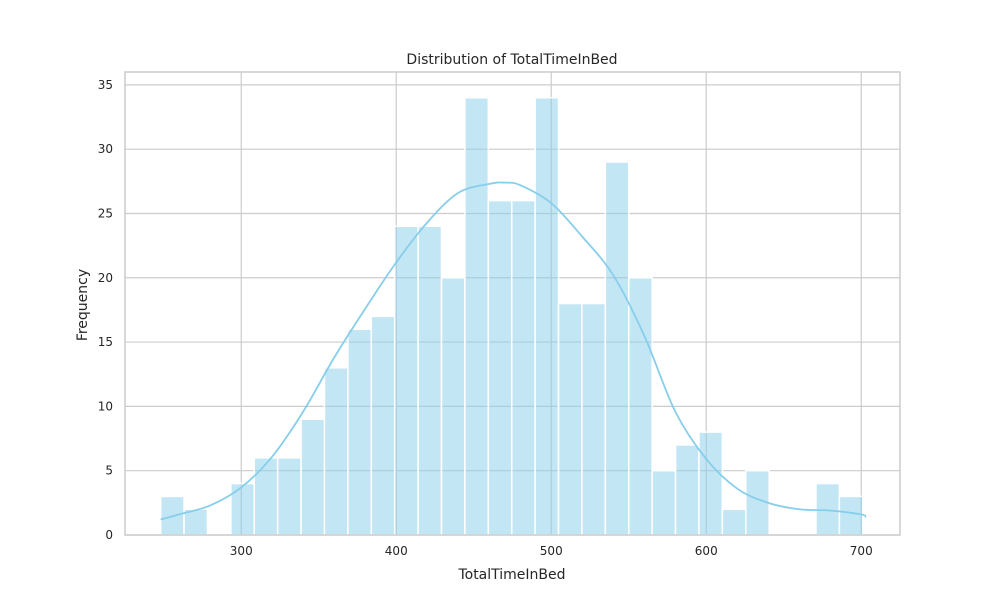 This screenshot has width=1000, height=605. I want to click on y-tick-label: 10, so click(105, 406).